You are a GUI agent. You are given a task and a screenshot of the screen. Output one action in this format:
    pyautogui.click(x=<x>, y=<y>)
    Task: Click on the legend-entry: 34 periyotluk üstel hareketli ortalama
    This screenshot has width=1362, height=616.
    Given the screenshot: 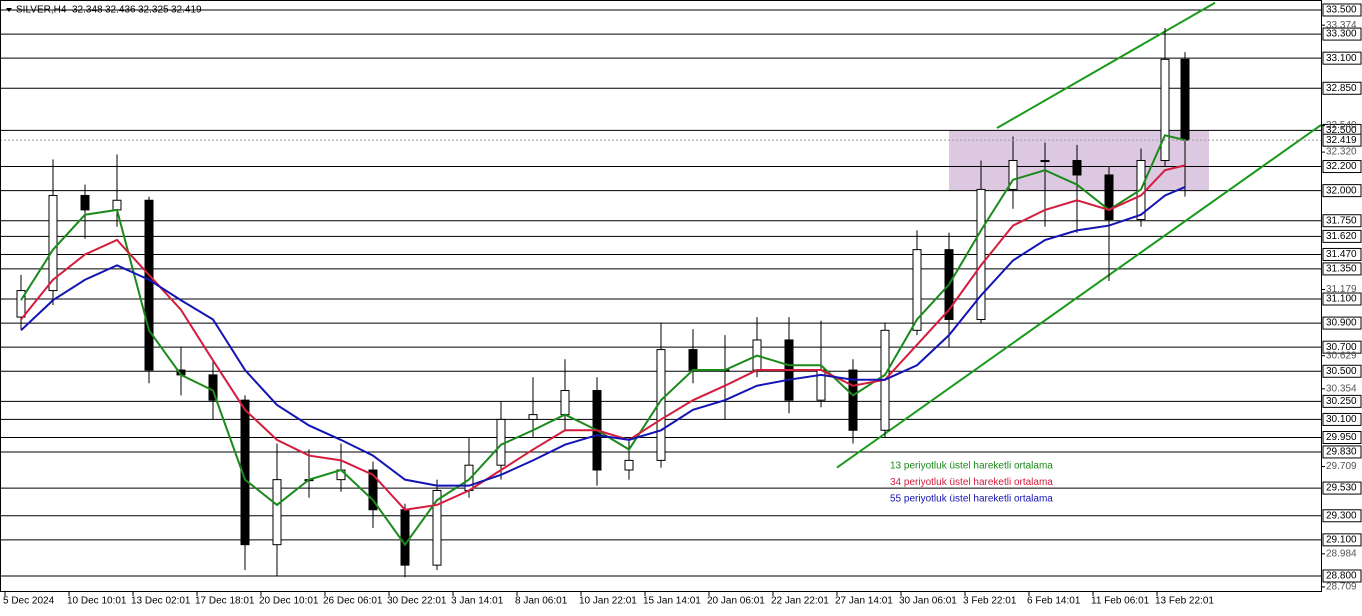 What is the action you would take?
    pyautogui.click(x=971, y=482)
    